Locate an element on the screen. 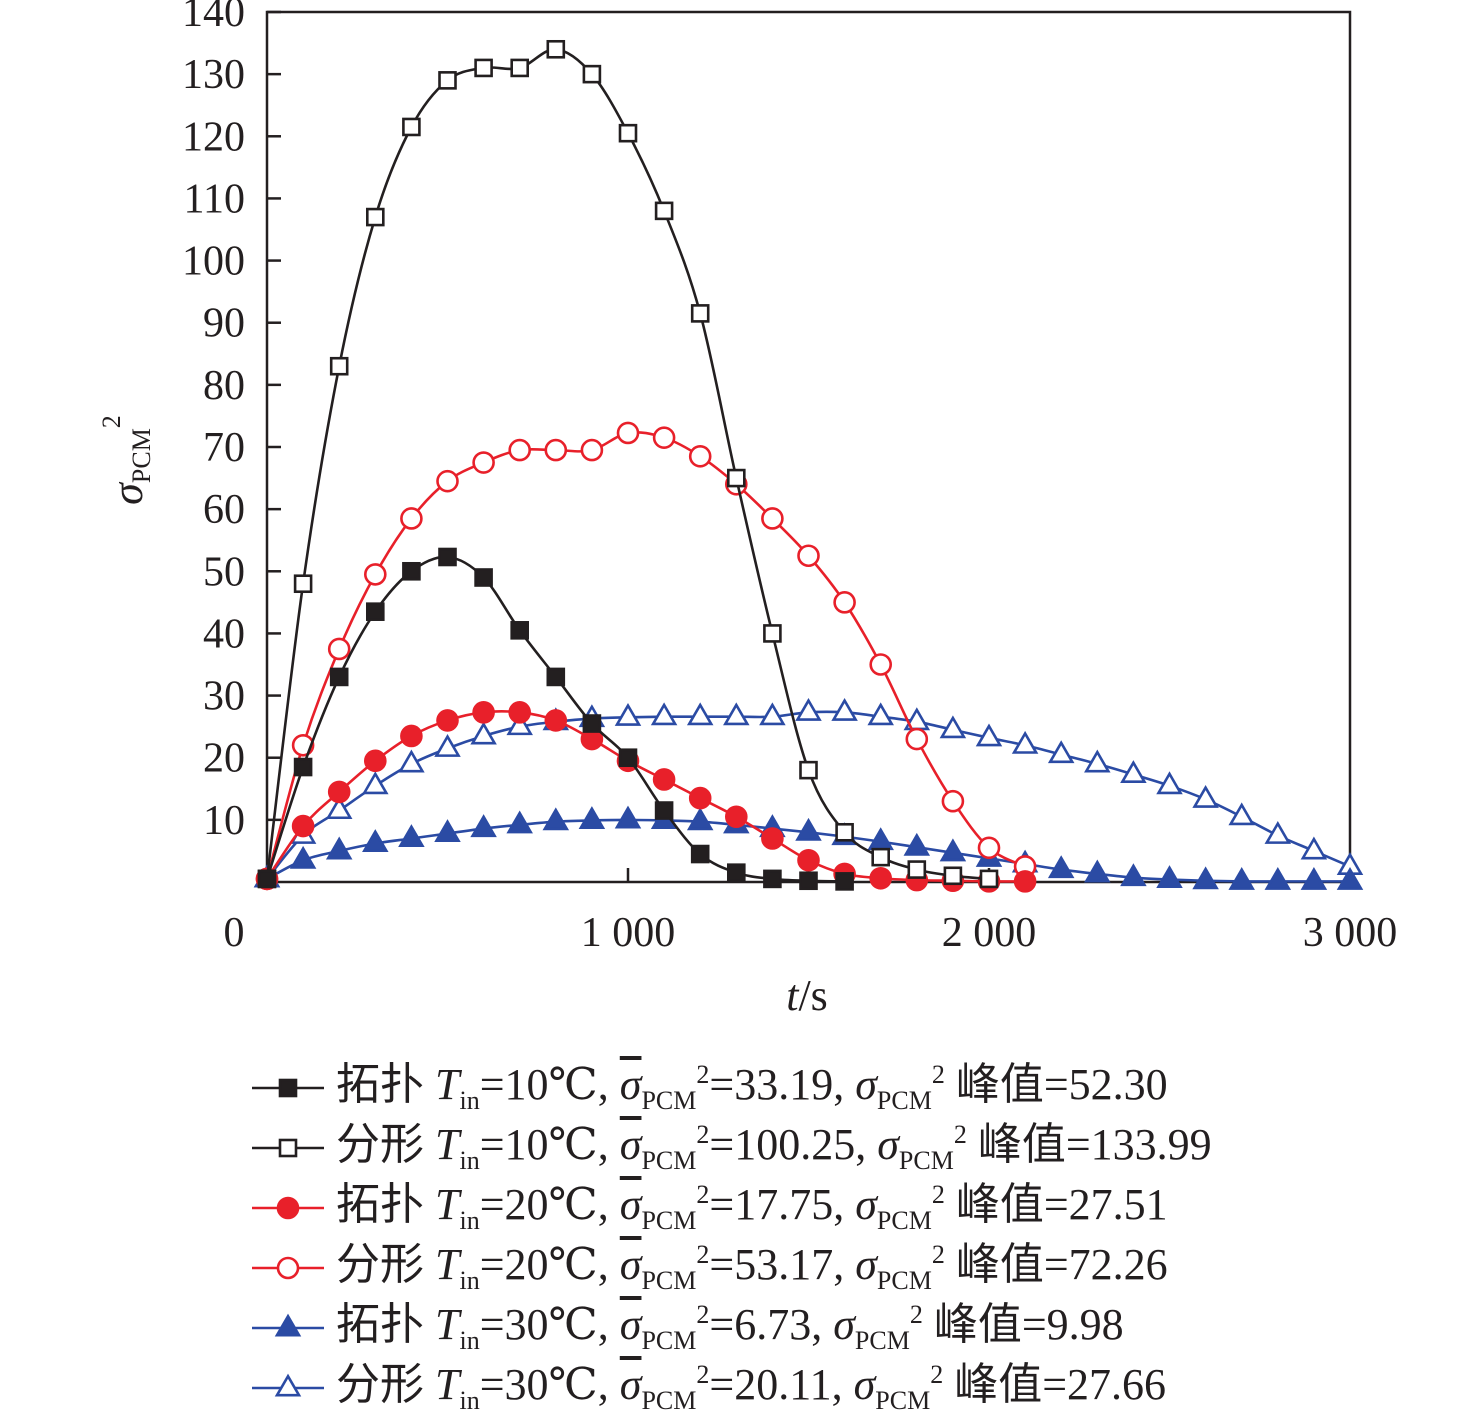  legend-label: 分形 Tin=30℃, σPCM2=20.11, σPCM2 峰值=27.66 is located at coordinates (751, 1387).